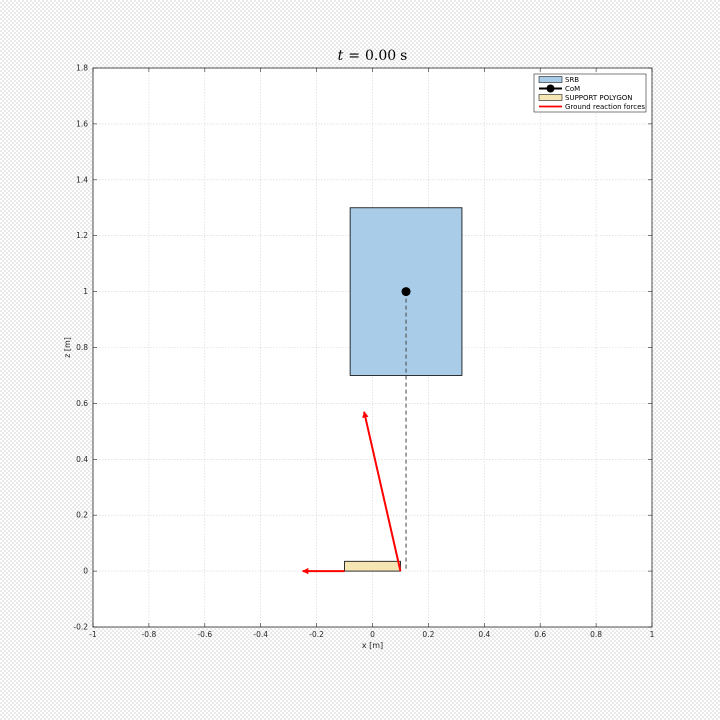 This screenshot has width=720, height=720. I want to click on title-variable: t, so click(341, 56).